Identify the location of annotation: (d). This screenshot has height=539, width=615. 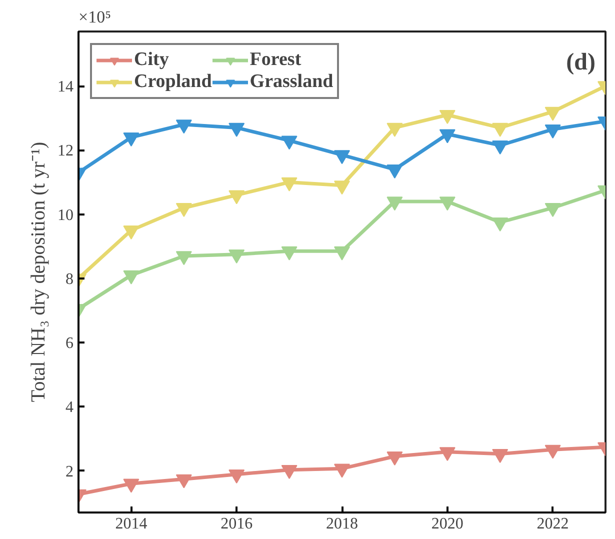
(581, 63).